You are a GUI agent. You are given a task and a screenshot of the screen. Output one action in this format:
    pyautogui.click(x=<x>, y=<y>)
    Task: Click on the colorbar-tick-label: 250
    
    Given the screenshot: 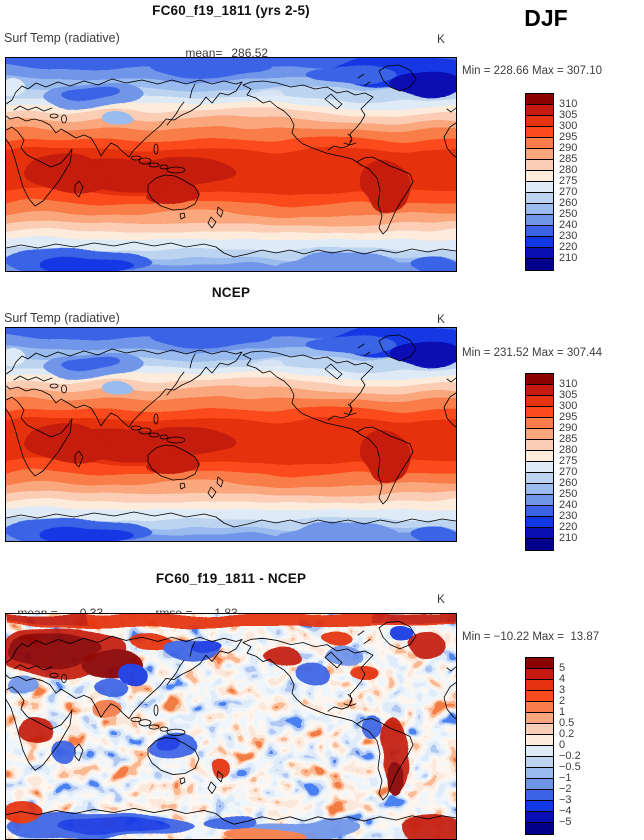 What is the action you would take?
    pyautogui.click(x=568, y=214)
    